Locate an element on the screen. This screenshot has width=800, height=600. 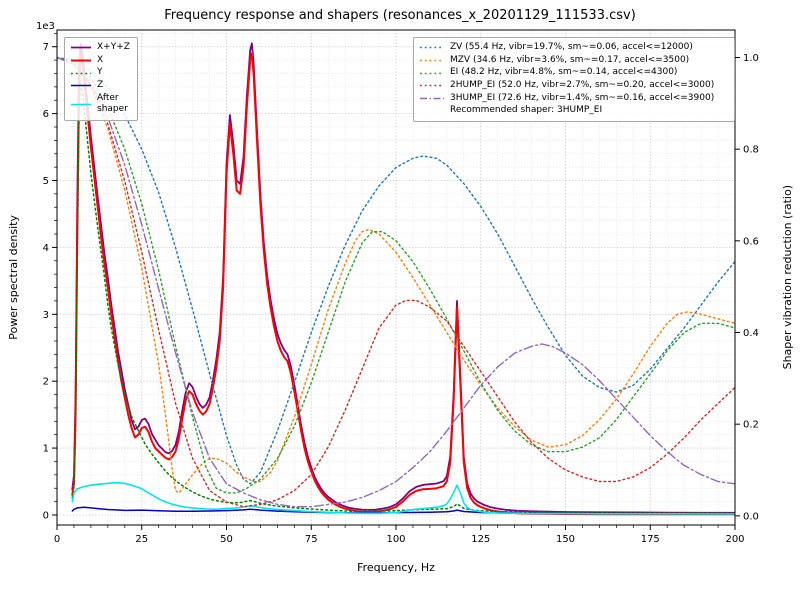
legend-item: Recommended shaper: 3HUMP_EI is located at coordinates (573, 111).